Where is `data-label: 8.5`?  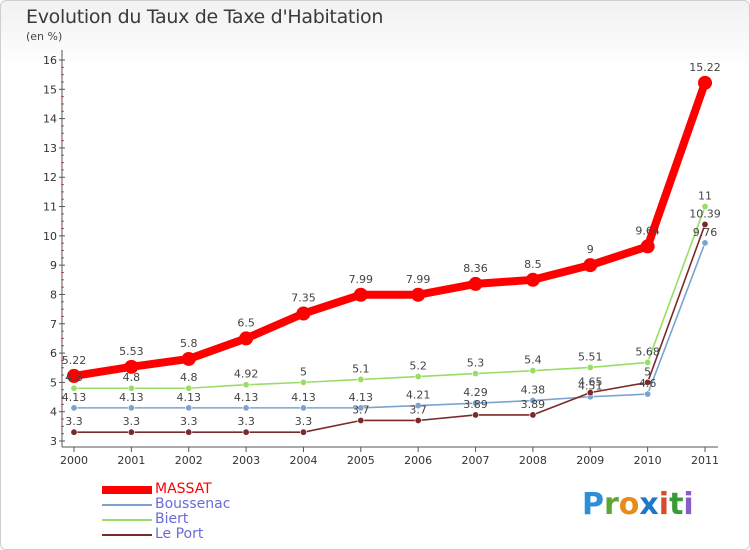 data-label: 8.5 is located at coordinates (533, 264).